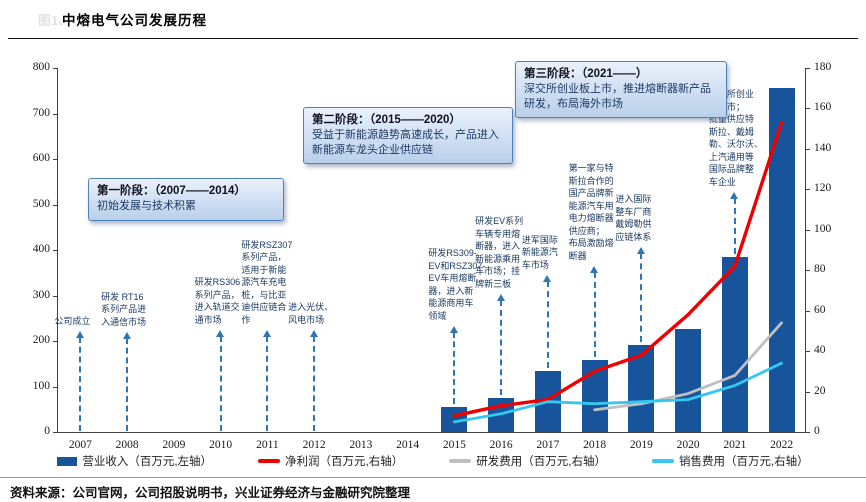 This screenshot has height=502, width=866. I want to click on x-axis-year-label: 2007, so click(80, 445).